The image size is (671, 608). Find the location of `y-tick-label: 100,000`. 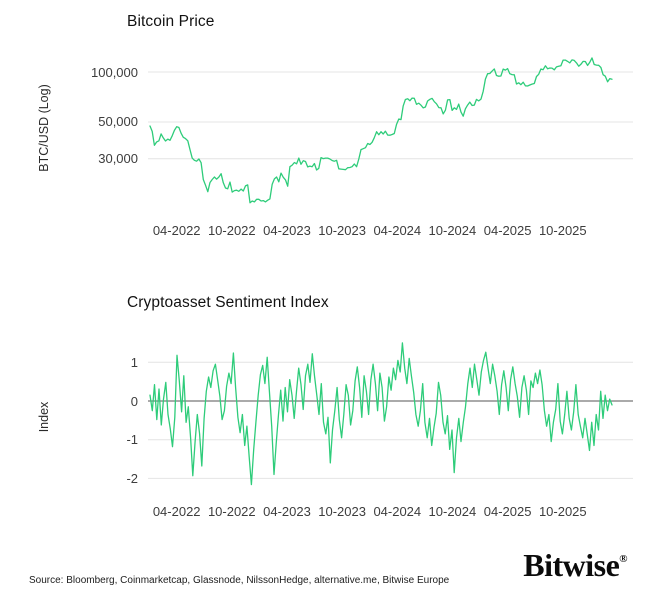

y-tick-label: 100,000 is located at coordinates (114, 72).